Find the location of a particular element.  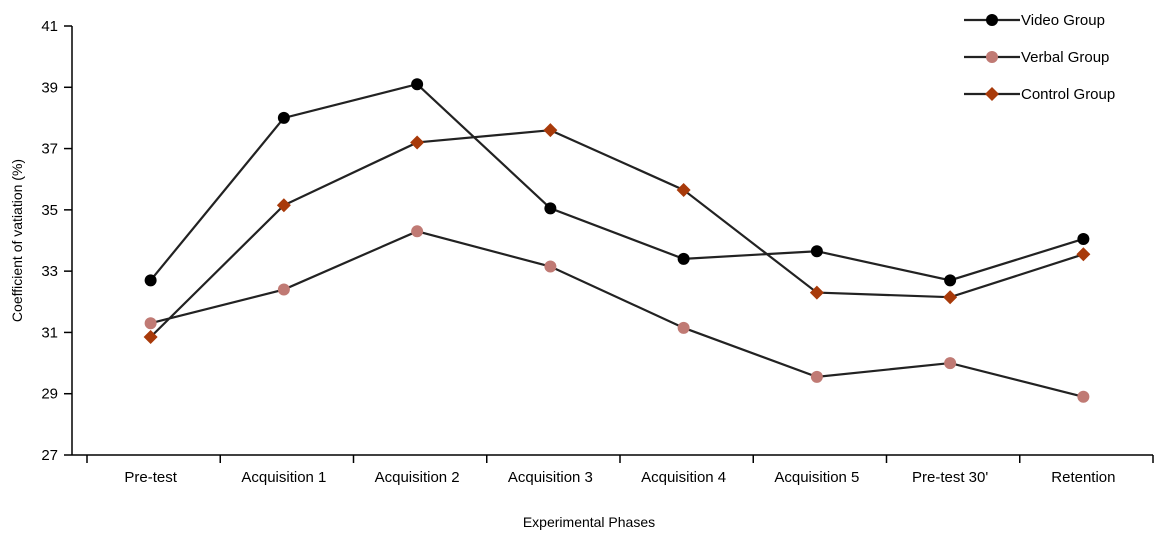

y-tick-label: 41 is located at coordinates (49, 26).